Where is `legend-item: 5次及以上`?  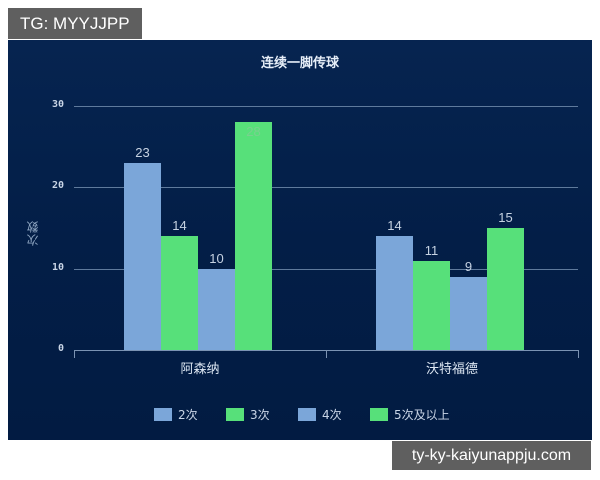
legend-item: 5次及以上 is located at coordinates (410, 414).